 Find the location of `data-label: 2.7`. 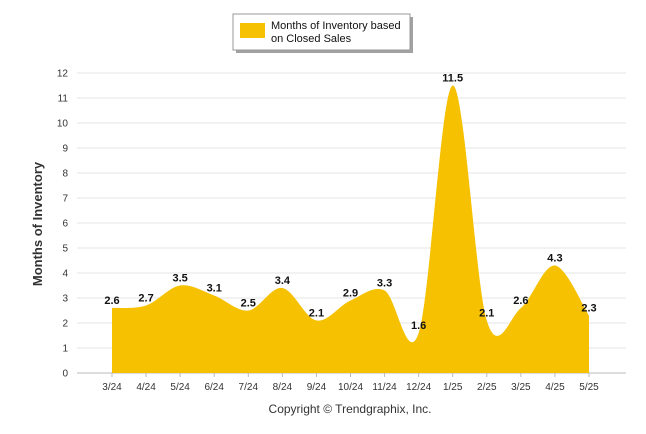

data-label: 2.7 is located at coordinates (145, 299).